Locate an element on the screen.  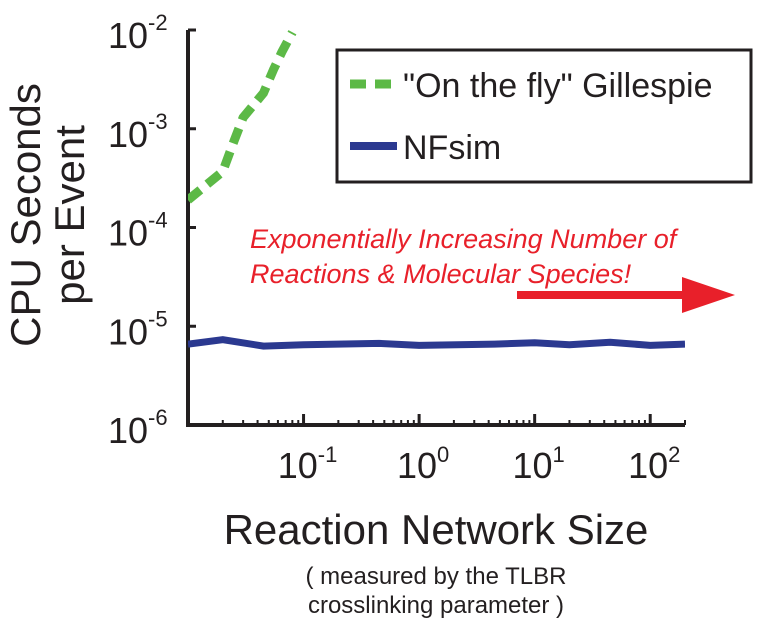
series-line-gillespie is located at coordinates (242, 117).